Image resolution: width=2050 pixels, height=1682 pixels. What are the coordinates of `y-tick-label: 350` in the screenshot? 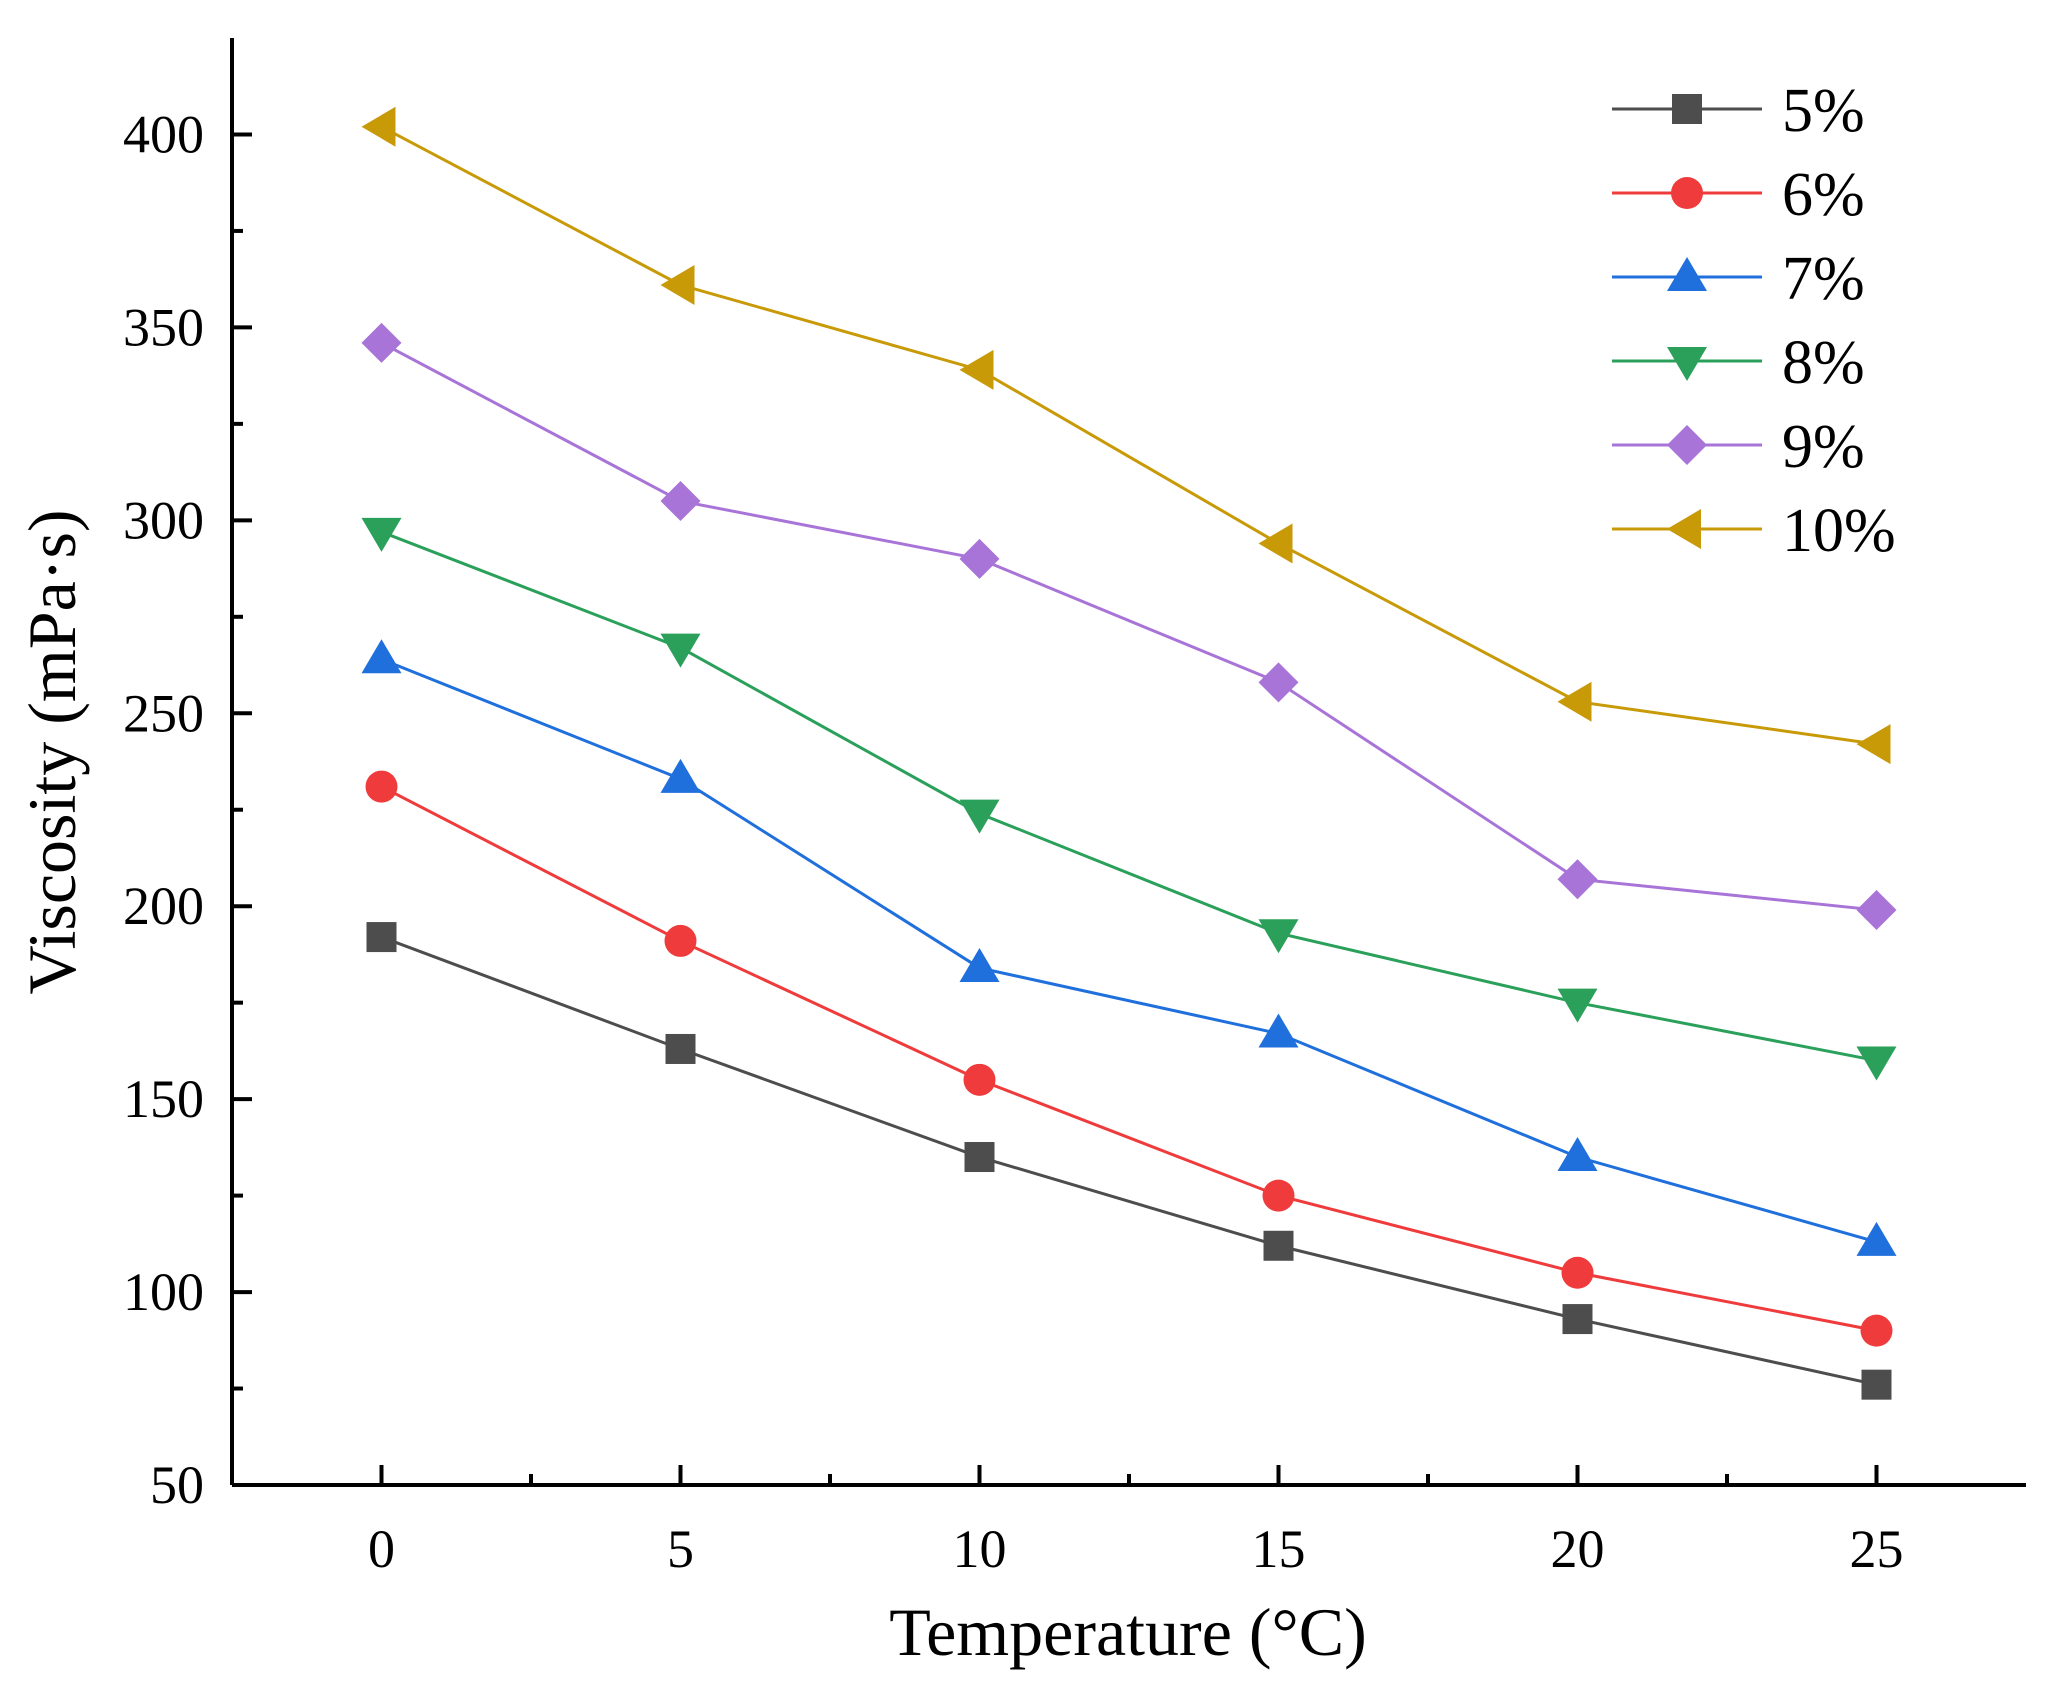 It's located at (163, 327).